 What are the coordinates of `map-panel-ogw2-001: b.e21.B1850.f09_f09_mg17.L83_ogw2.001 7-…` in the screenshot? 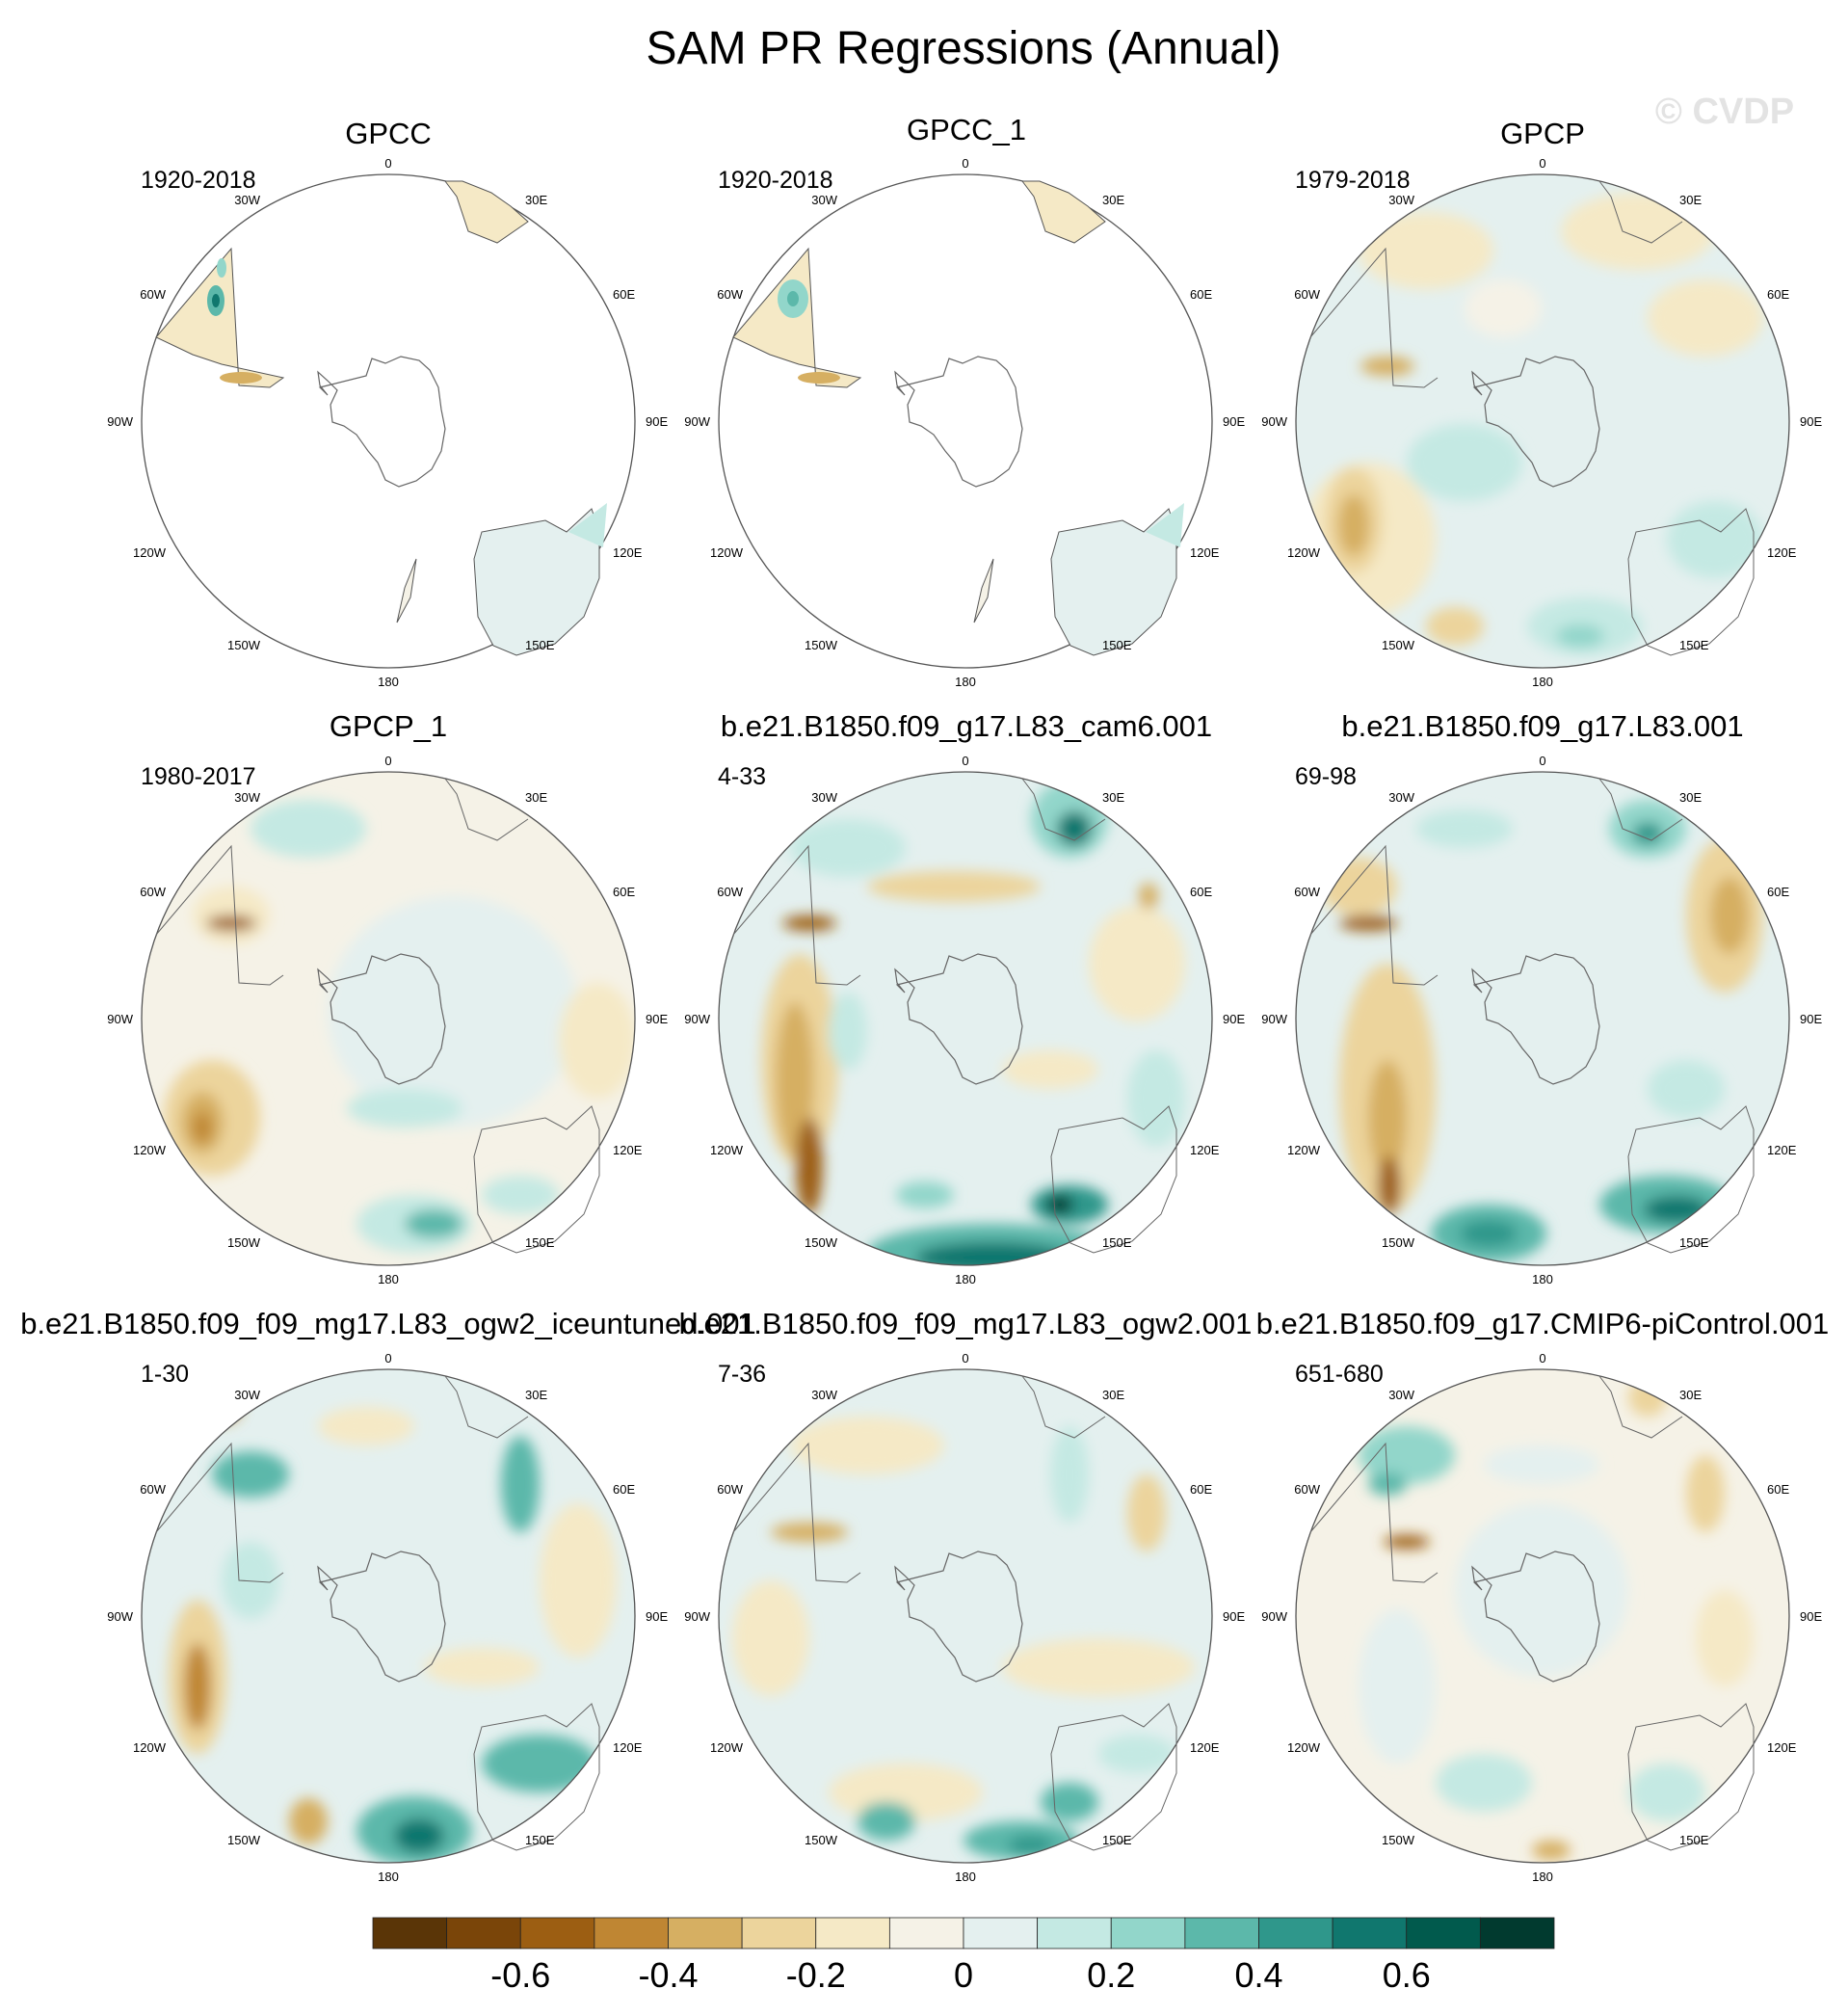 It's located at (966, 1595).